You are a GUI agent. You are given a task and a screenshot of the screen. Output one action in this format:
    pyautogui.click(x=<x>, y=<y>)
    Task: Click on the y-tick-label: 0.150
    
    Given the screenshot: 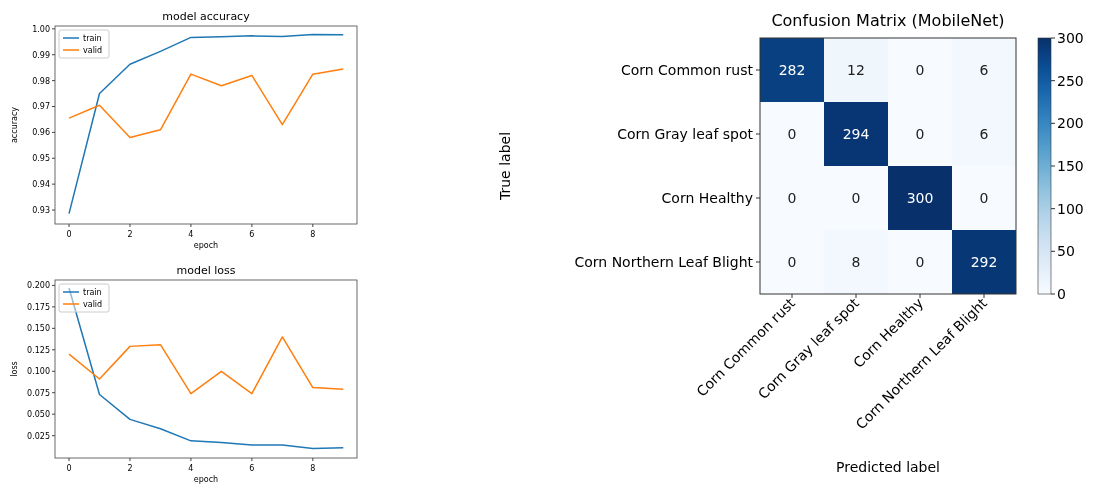 What is the action you would take?
    pyautogui.click(x=38, y=329)
    